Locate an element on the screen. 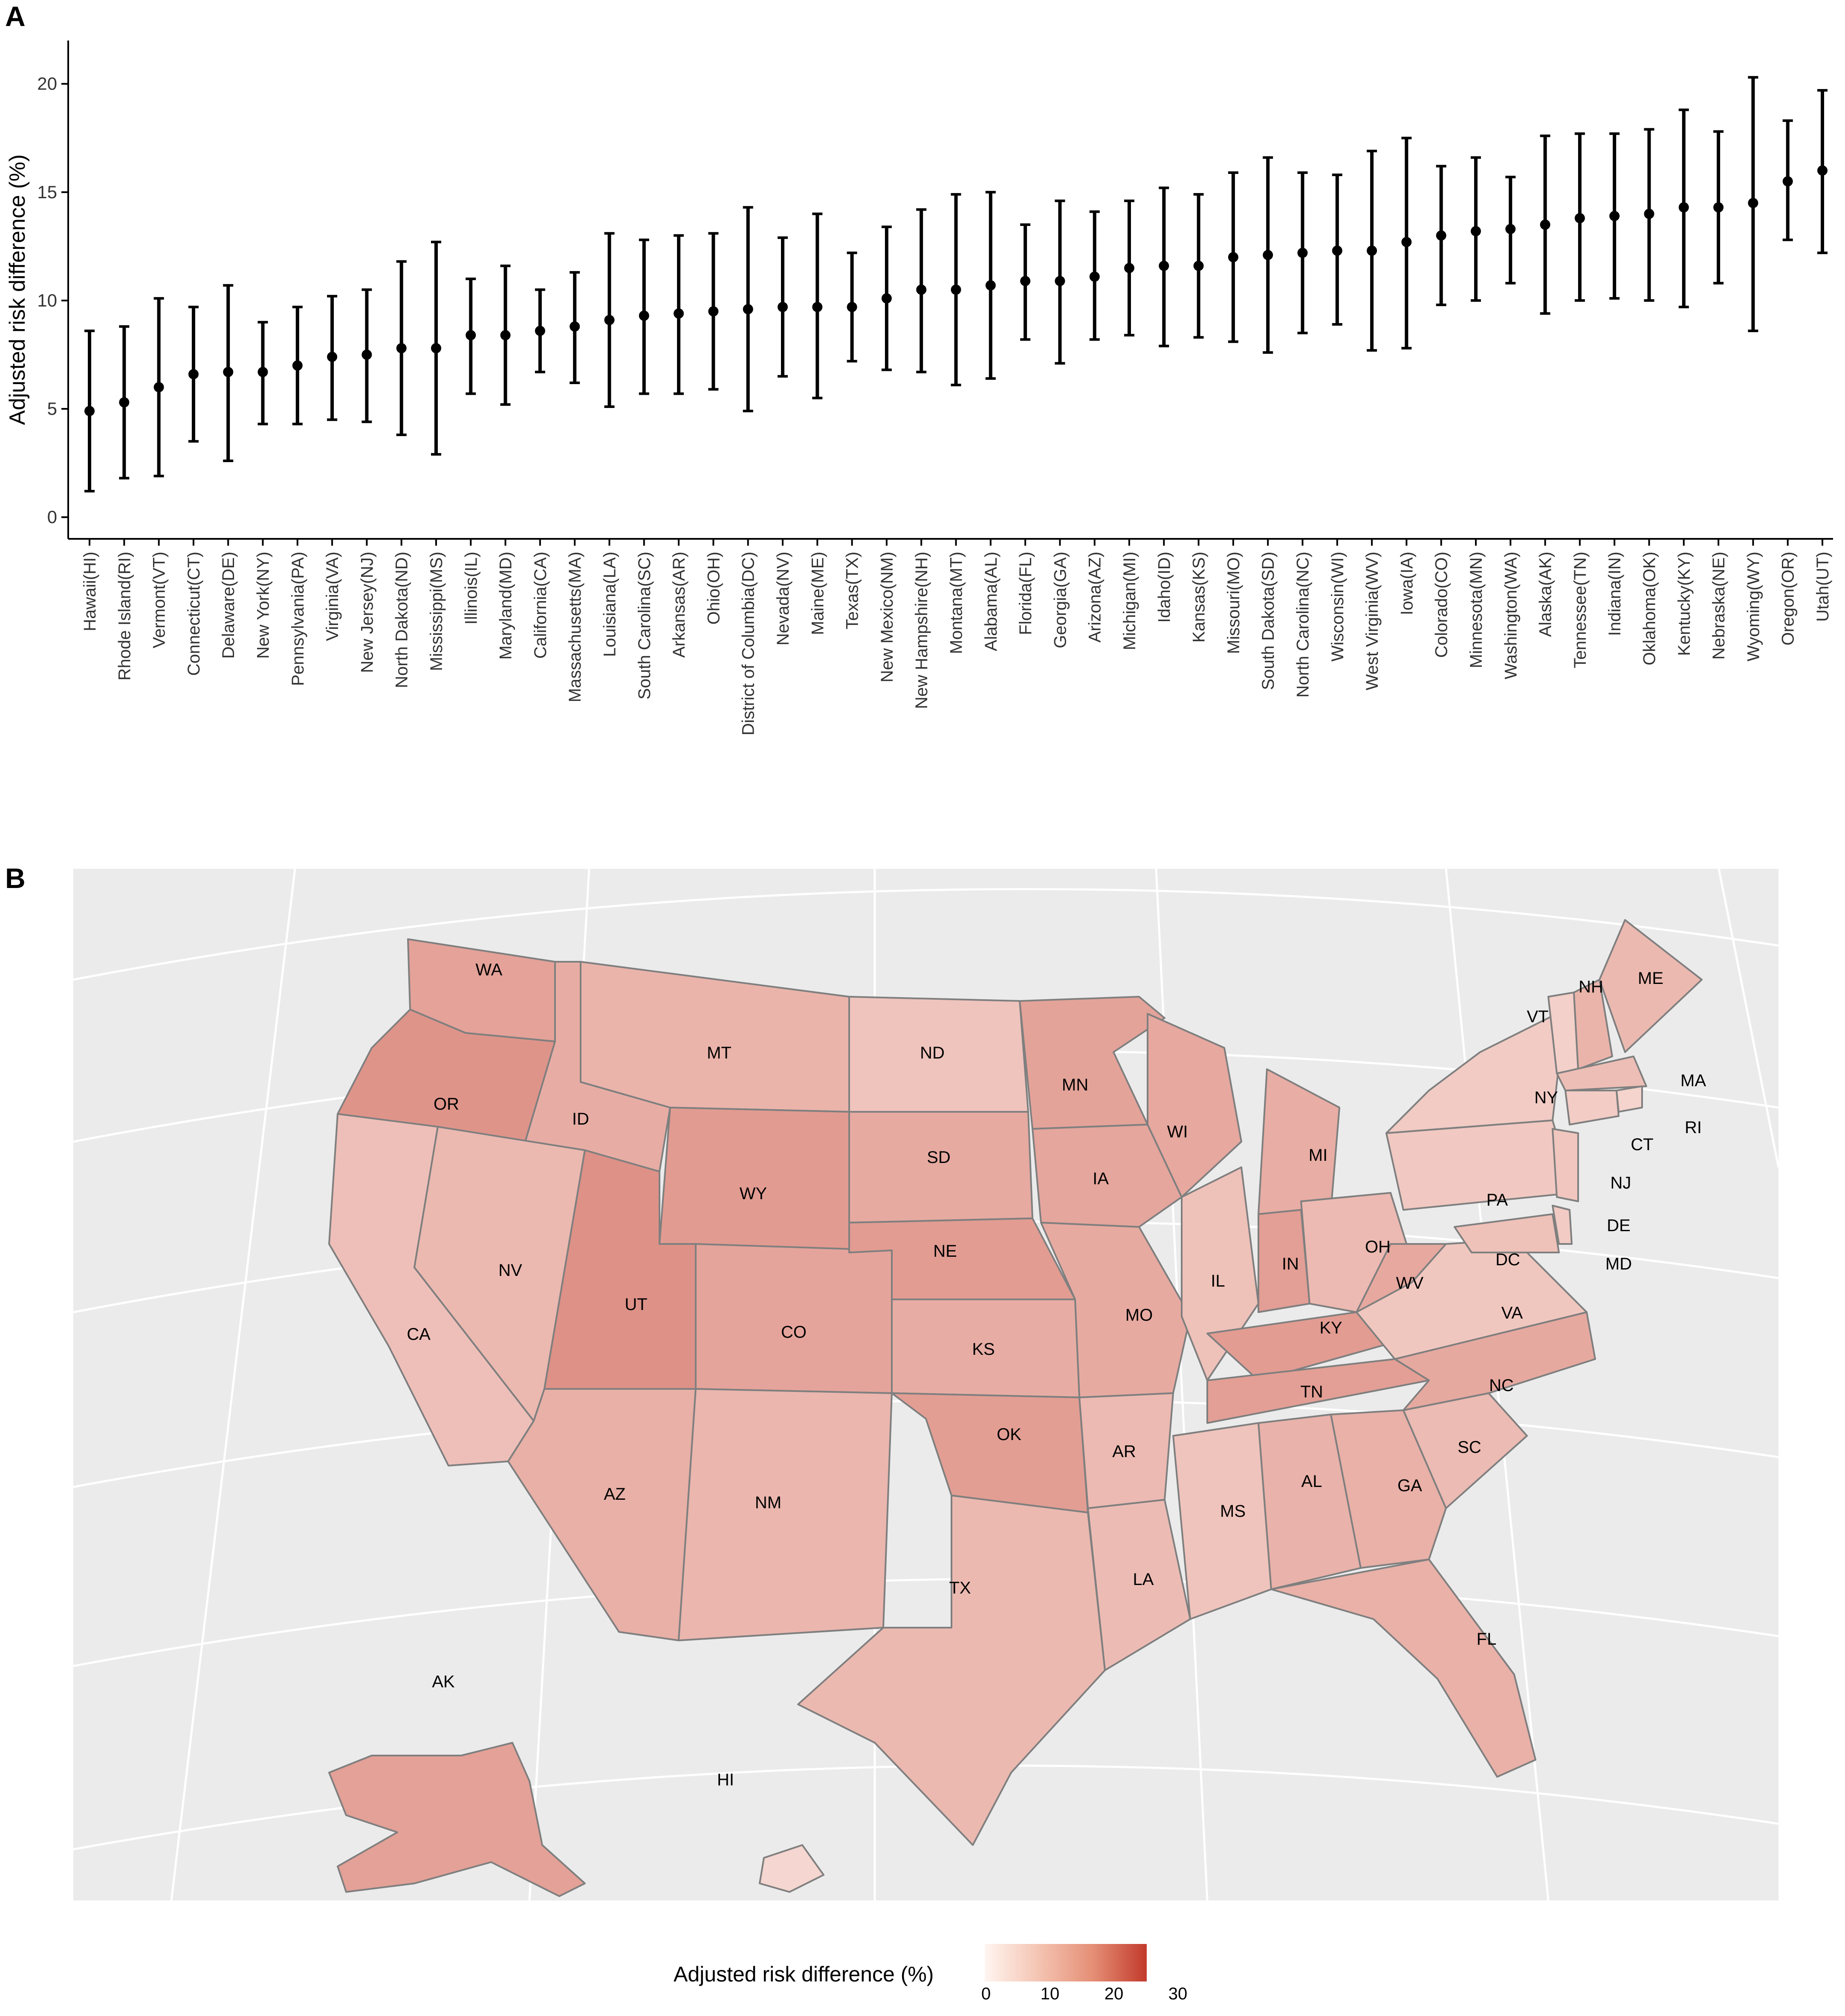 This screenshot has width=1845, height=2016. x-tick-label: New Mexico(NM) is located at coordinates (887, 617).